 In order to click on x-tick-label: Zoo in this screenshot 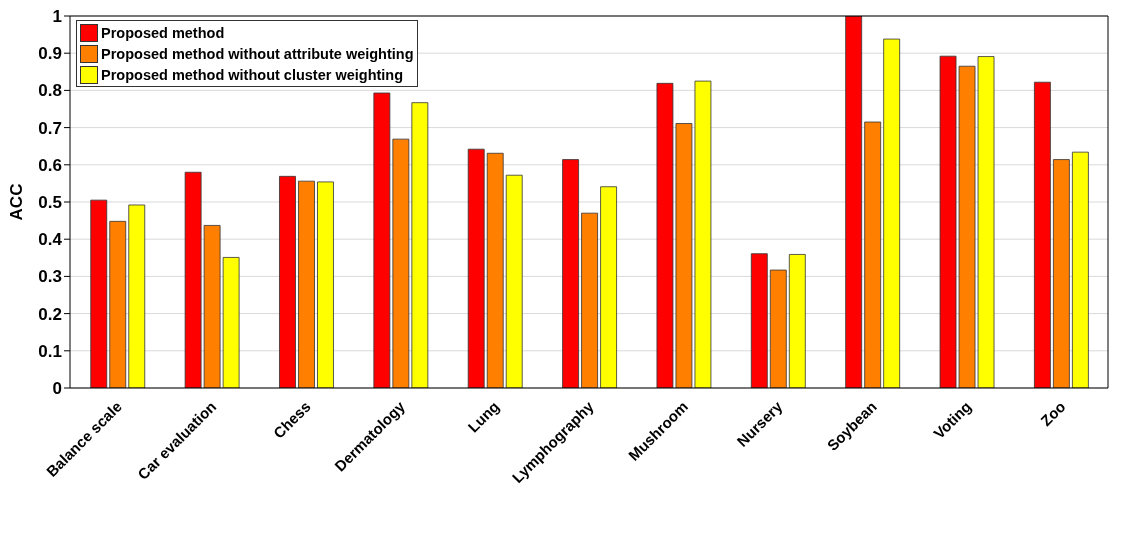, I will do `click(1053, 413)`.